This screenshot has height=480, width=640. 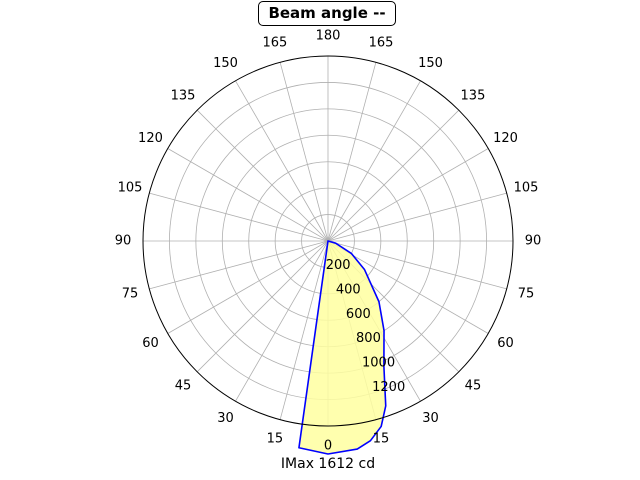 I want to click on series-layer, so click(x=342, y=347).